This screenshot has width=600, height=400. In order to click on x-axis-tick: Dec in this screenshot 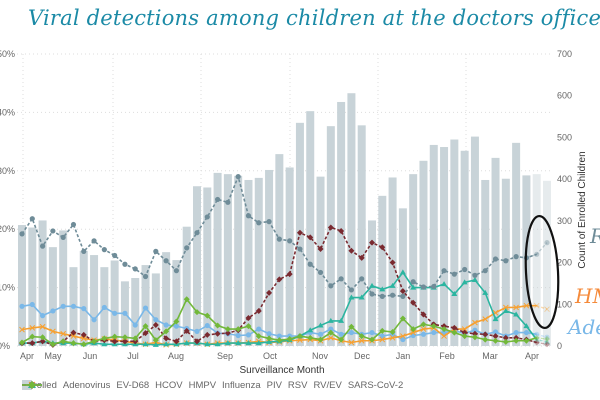, I will do `click(362, 356)`.